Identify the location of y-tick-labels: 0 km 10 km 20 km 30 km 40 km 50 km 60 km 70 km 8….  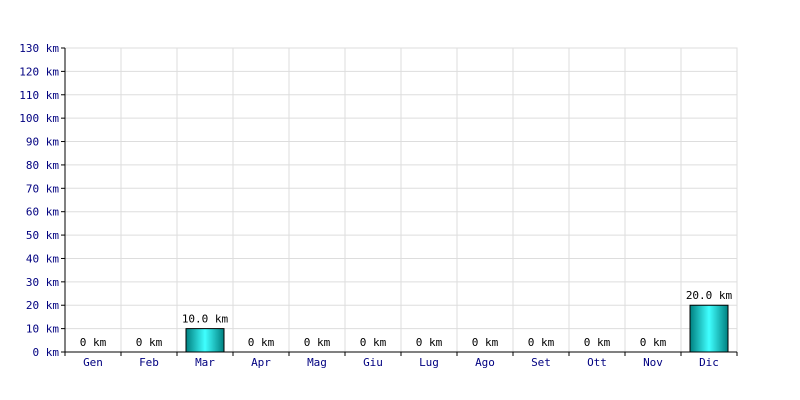
(39, 200).